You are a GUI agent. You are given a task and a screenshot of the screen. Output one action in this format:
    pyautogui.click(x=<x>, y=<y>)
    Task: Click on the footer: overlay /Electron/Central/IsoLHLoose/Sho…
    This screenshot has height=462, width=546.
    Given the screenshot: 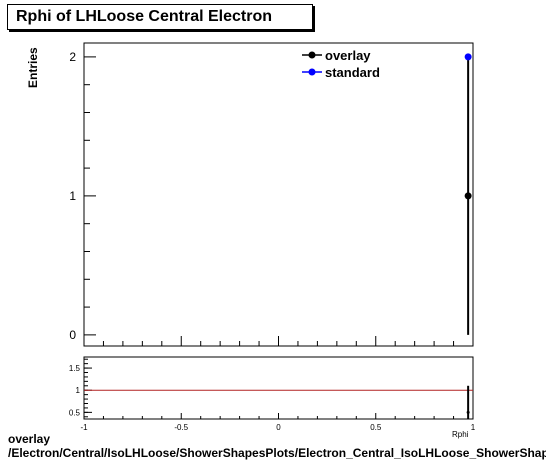 What is the action you would take?
    pyautogui.click(x=277, y=446)
    